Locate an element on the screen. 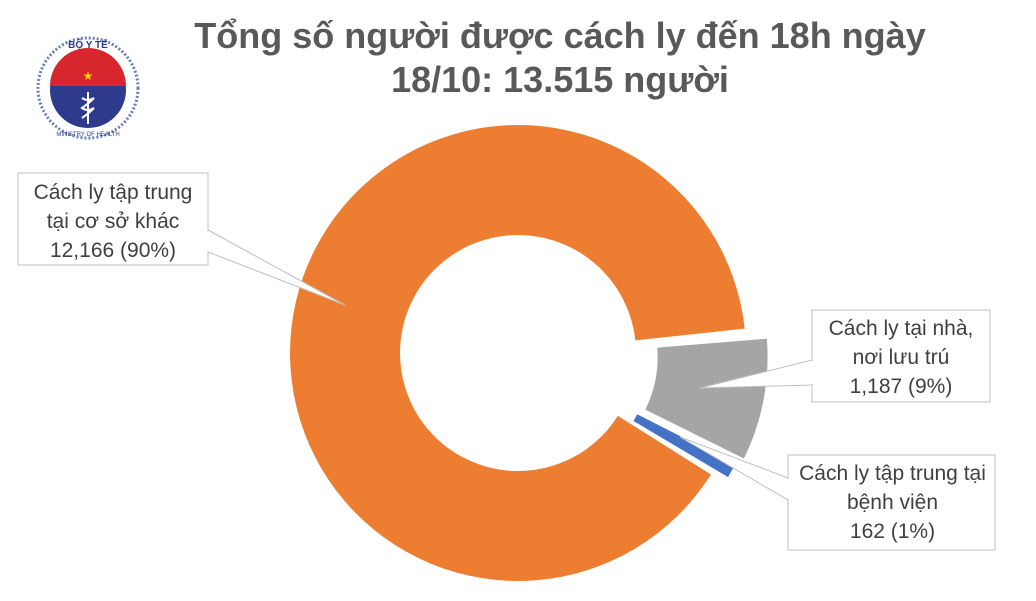 The height and width of the screenshot is (601, 1036). label-line: Cách ly tại nhà, is located at coordinates (901, 328).